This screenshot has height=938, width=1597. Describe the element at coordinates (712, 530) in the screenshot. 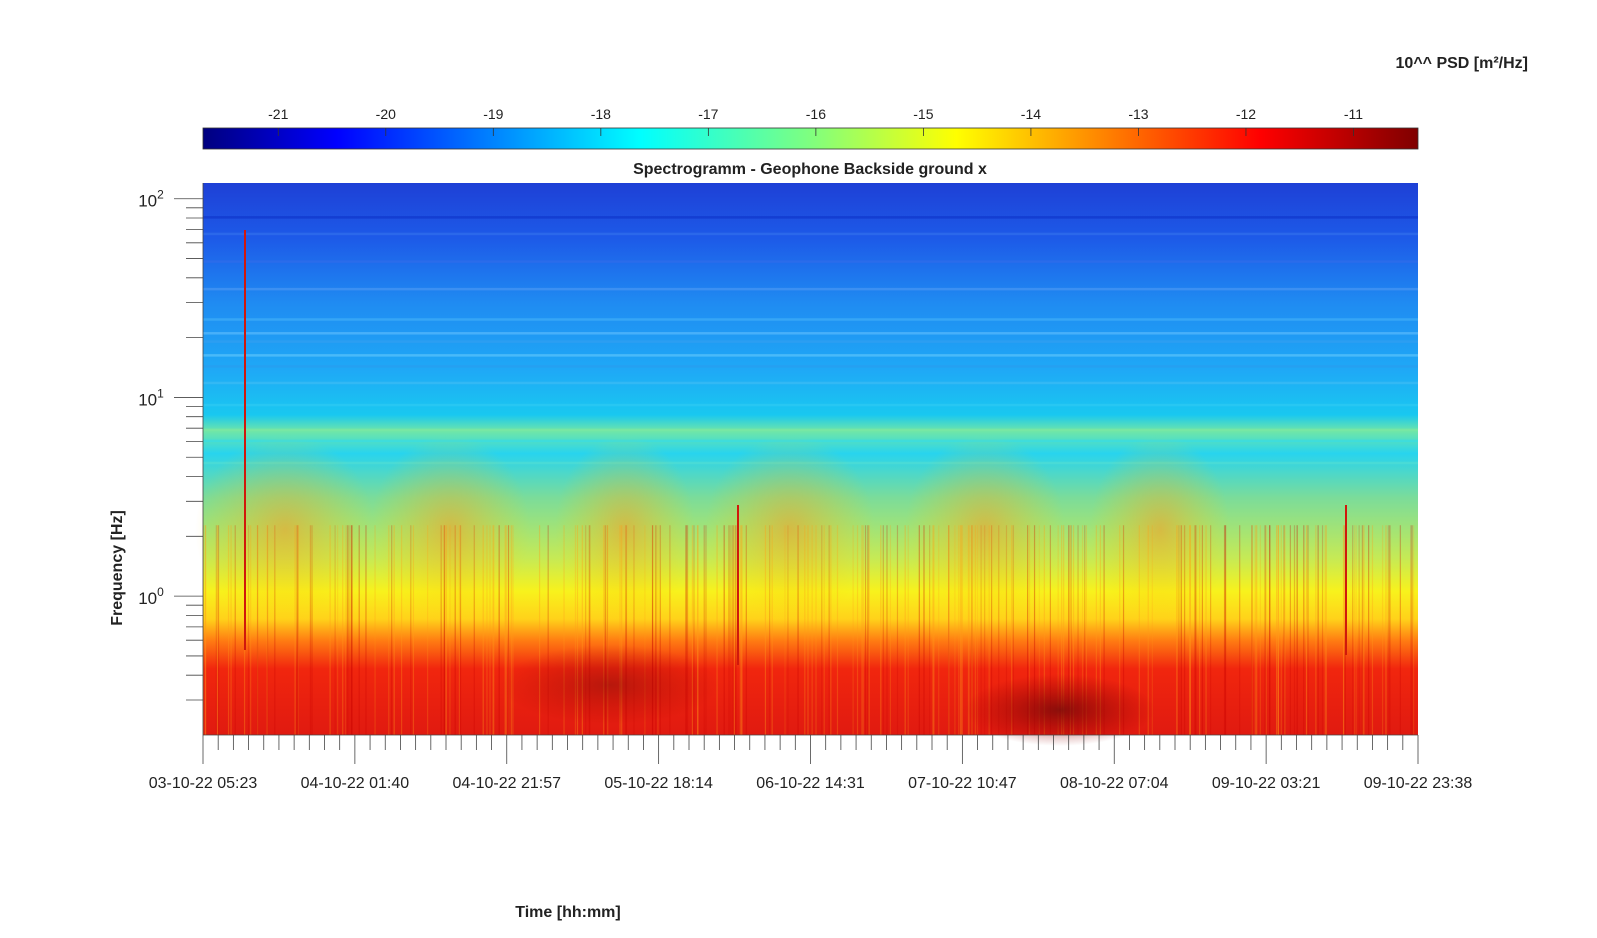

I see `daytime-activity-bands` at that location.